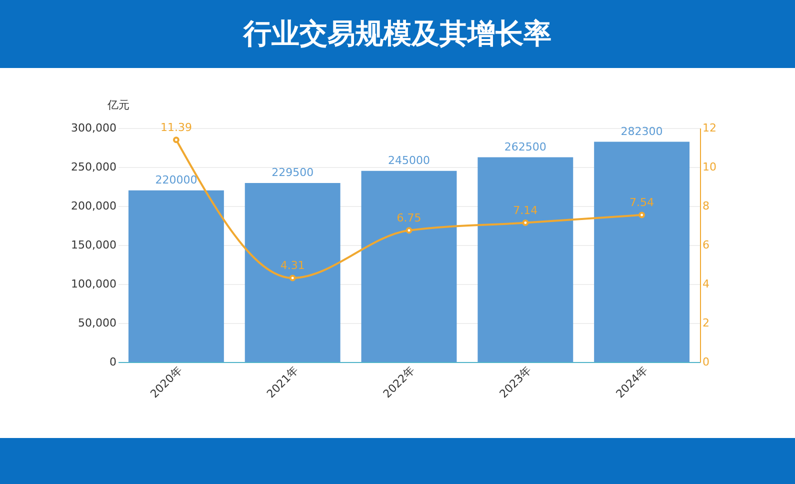  I want to click on y-tick-label: 150,000, so click(93, 245).